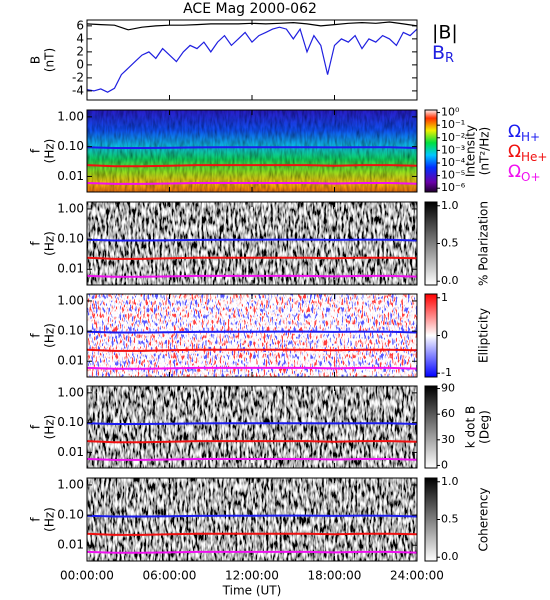 The height and width of the screenshot is (600, 550). I want to click on colorbar-label: k dot B, so click(471, 427).